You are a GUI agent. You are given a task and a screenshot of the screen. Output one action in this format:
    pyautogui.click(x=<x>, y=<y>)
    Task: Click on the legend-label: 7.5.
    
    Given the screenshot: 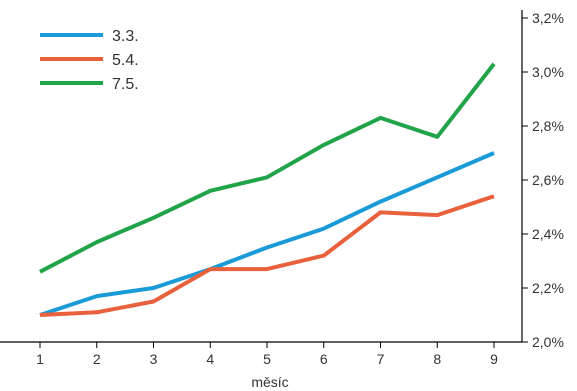 What is the action you would take?
    pyautogui.click(x=125, y=84)
    